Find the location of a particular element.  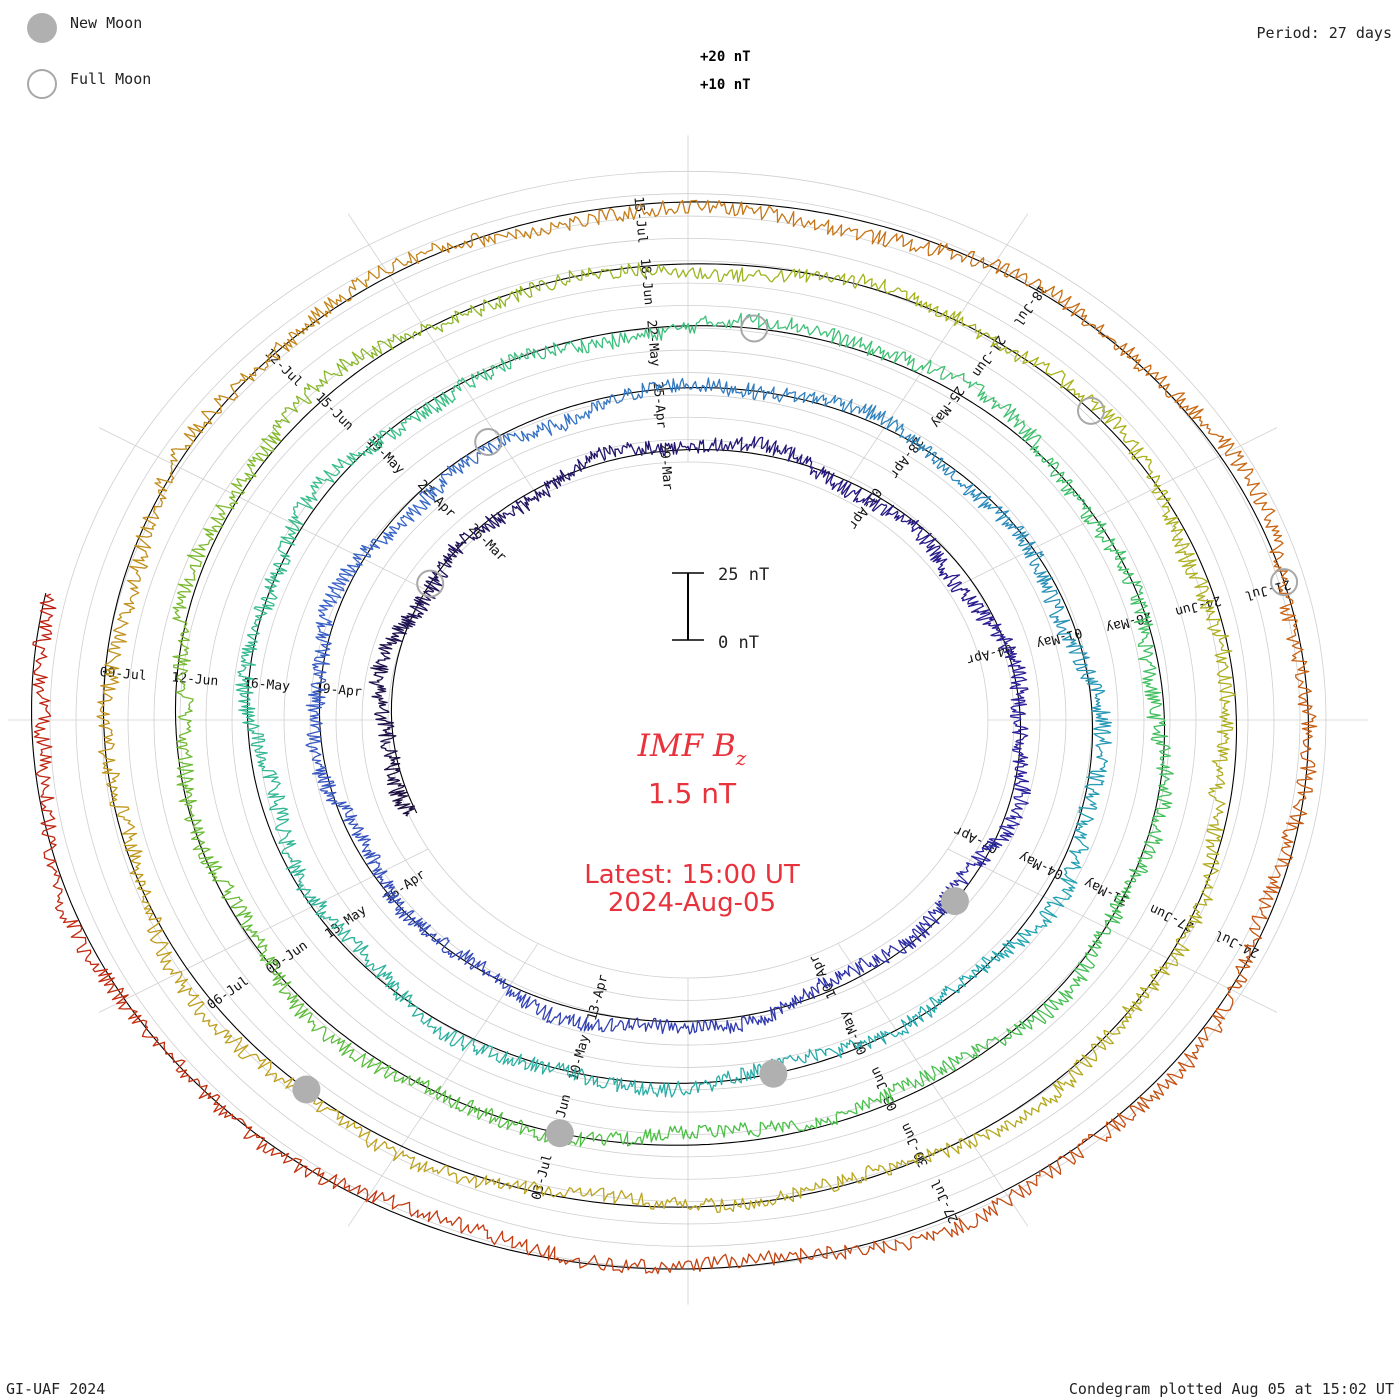

date-tick-label: 03-Jun is located at coordinates (885, 1088).